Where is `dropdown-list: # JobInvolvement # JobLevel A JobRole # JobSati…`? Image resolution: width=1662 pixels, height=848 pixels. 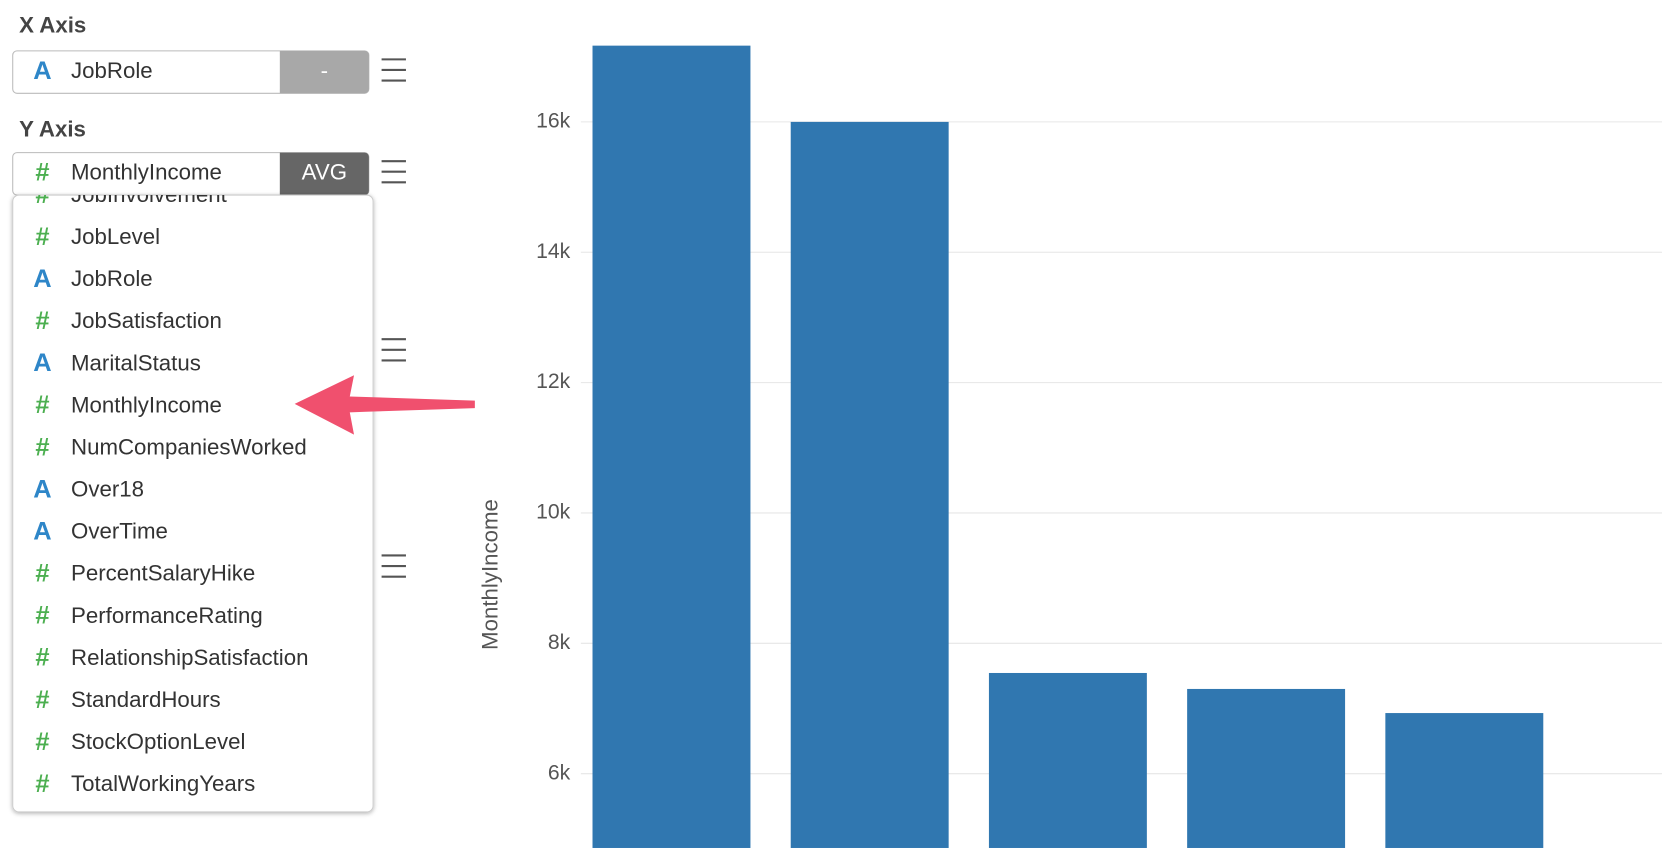 dropdown-list: # JobInvolvement # JobLevel A JobRole # JobSati… is located at coordinates (170, 489).